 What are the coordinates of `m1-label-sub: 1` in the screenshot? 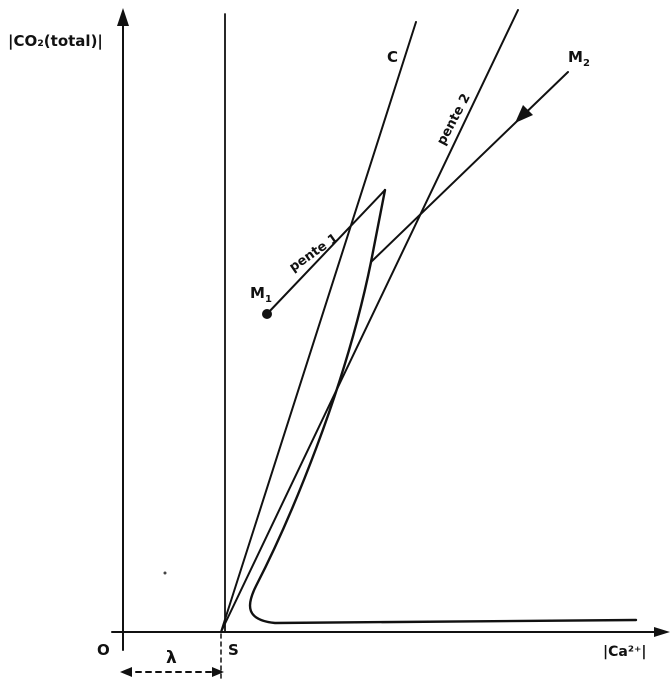 It's located at (268, 299).